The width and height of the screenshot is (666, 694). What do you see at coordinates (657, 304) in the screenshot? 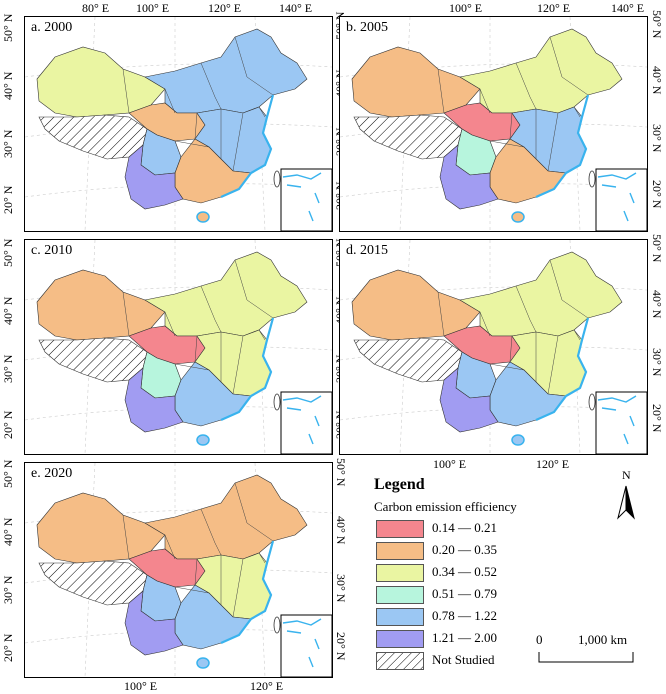
I see `right-tick-40n-d: 40° N` at bounding box center [657, 304].